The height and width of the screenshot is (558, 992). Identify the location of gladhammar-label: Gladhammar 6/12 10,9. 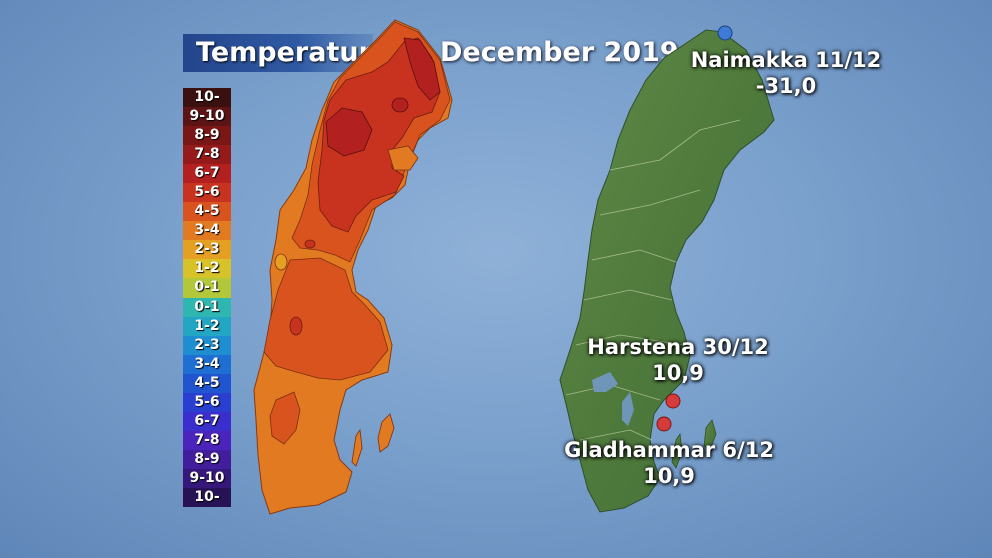
(669, 463).